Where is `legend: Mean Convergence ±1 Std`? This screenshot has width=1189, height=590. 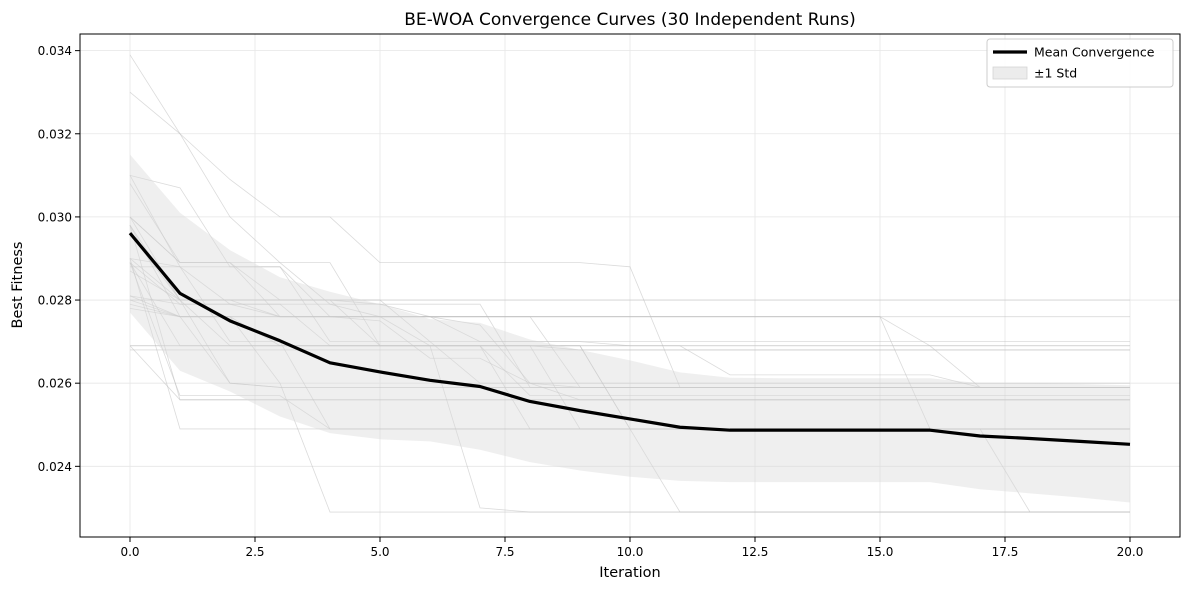
legend: Mean Convergence ±1 Std is located at coordinates (1080, 63).